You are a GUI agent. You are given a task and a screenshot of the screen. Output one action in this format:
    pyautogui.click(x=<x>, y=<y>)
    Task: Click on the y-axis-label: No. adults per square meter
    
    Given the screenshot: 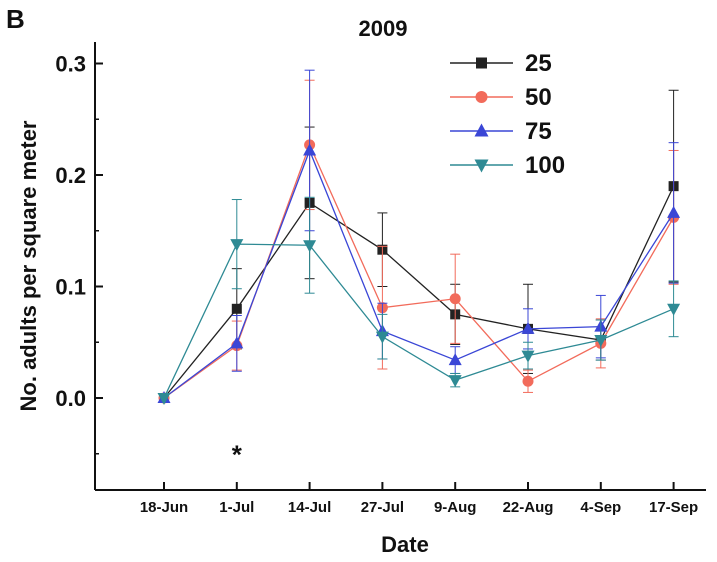 What is the action you would take?
    pyautogui.click(x=28, y=265)
    